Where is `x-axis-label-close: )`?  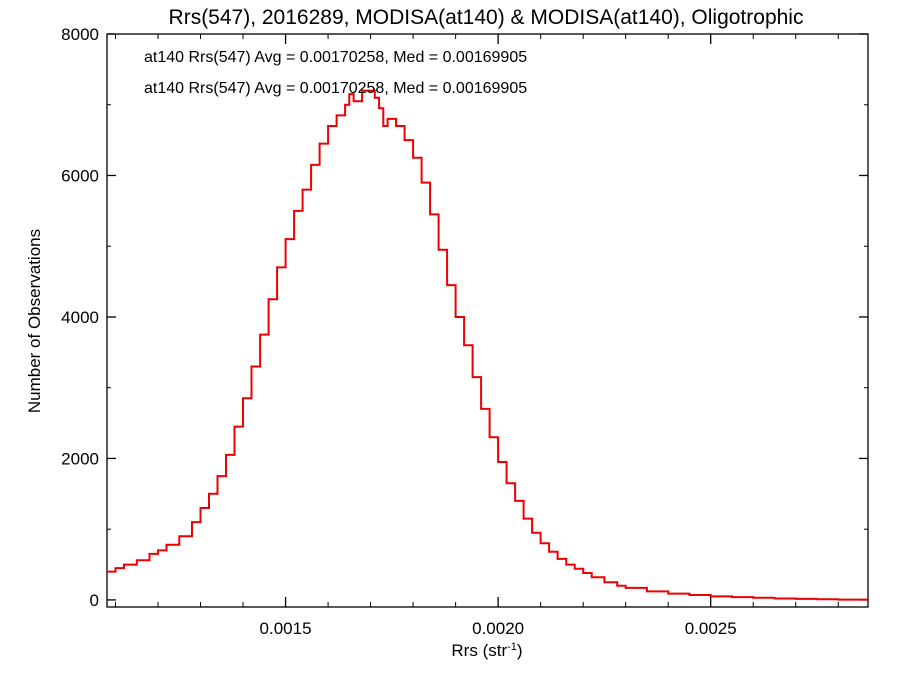
x-axis-label-close: ) is located at coordinates (520, 650).